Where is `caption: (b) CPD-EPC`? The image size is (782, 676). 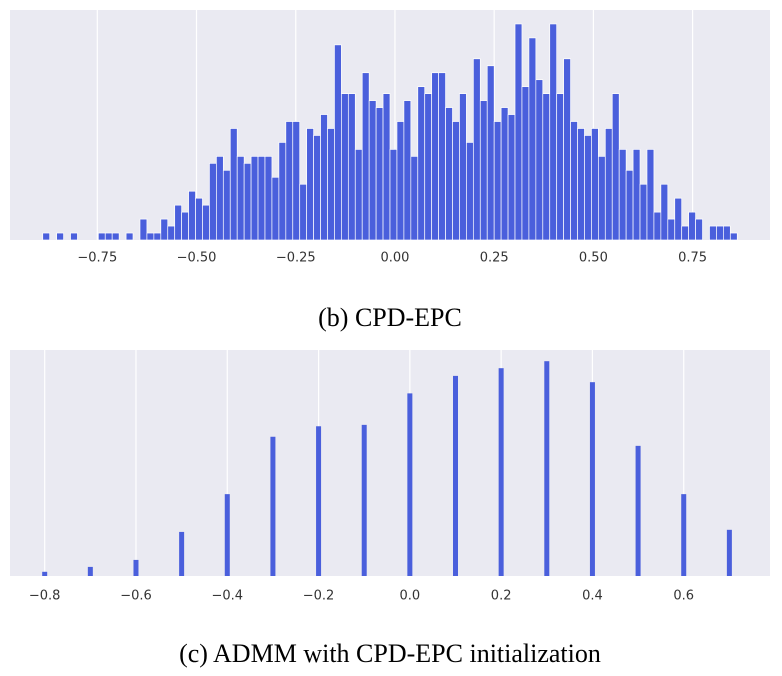
caption: (b) CPD-EPC is located at coordinates (390, 317).